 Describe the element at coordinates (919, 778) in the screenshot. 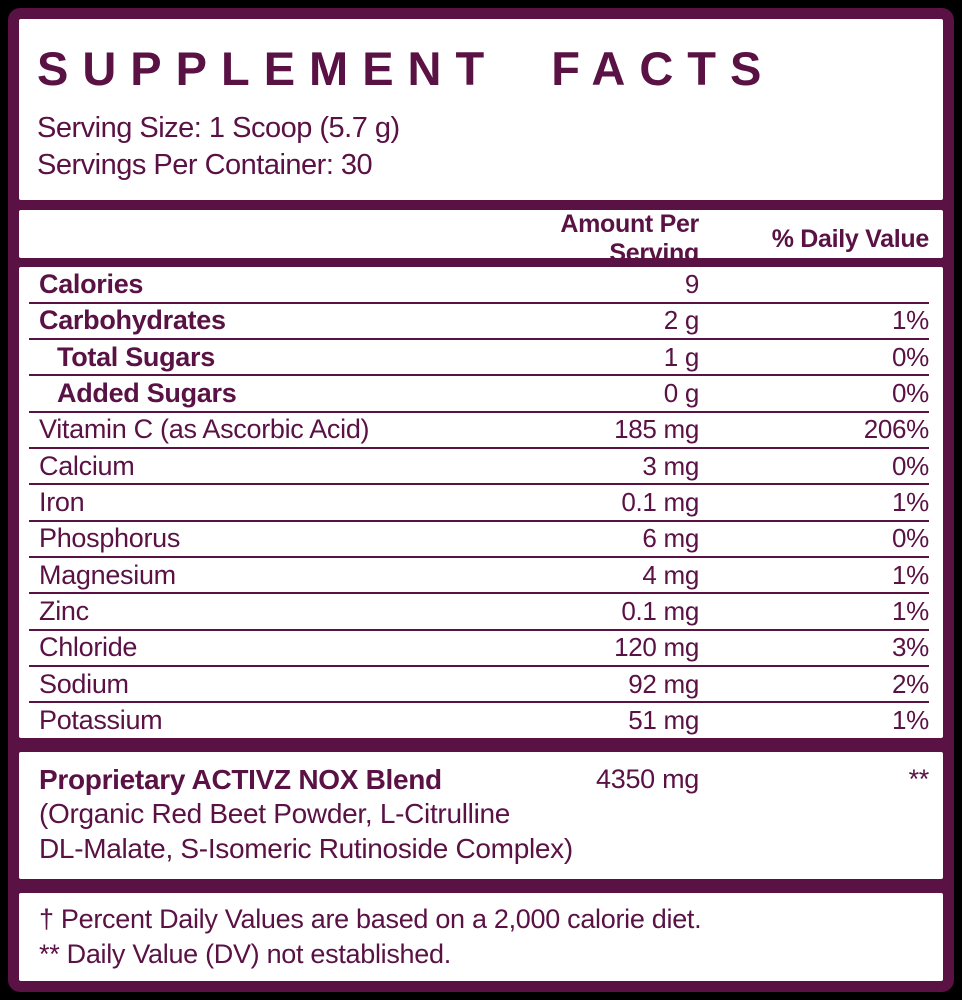

I see `blend-daily-value: **` at that location.